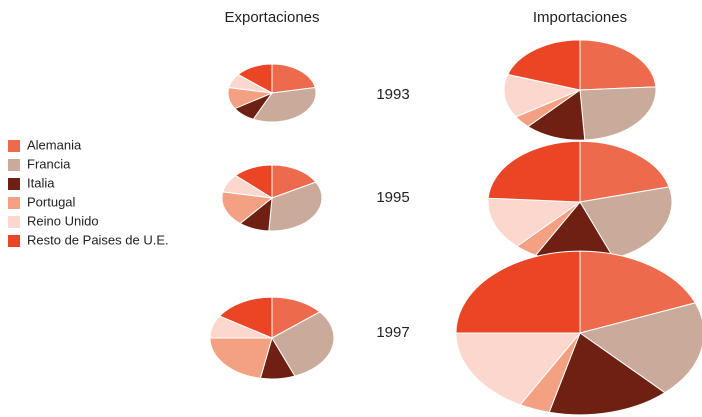  What do you see at coordinates (392, 332) in the screenshot?
I see `year-label: 1997` at bounding box center [392, 332].